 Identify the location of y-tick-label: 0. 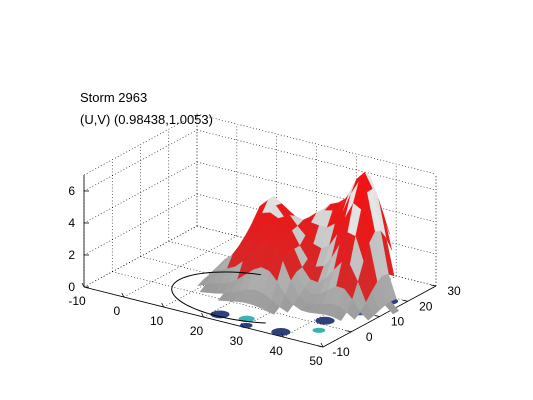
(369, 337).